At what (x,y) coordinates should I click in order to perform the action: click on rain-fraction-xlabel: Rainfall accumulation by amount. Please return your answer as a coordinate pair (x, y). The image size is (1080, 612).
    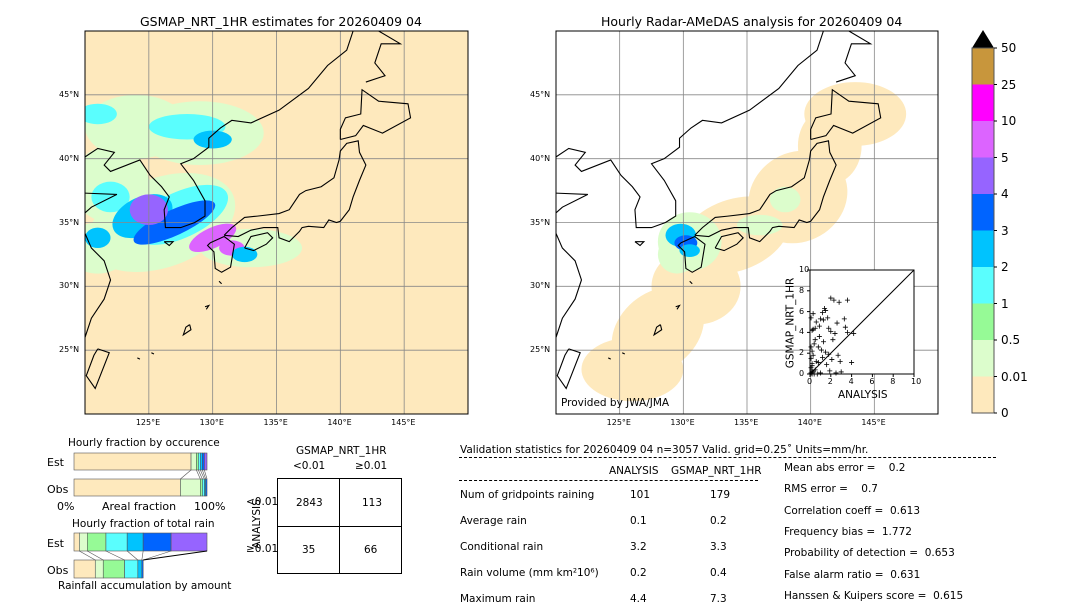
    Looking at the image, I should click on (145, 586).